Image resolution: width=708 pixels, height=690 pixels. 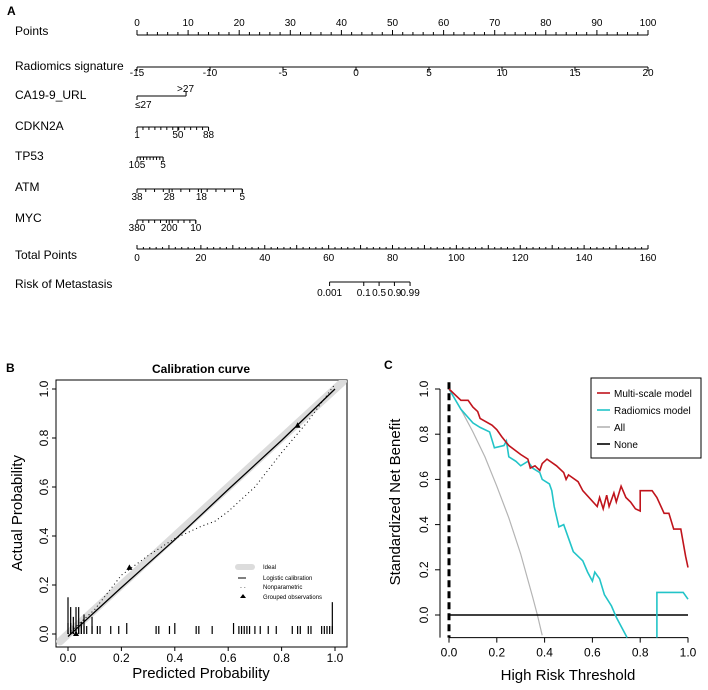 What do you see at coordinates (63, 284) in the screenshot?
I see `row-label: Risk of Metastasis` at bounding box center [63, 284].